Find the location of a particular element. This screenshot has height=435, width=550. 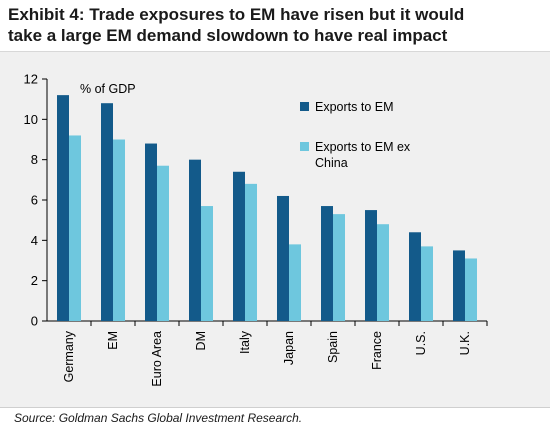

y-tick-label: 2 is located at coordinates (34, 280).